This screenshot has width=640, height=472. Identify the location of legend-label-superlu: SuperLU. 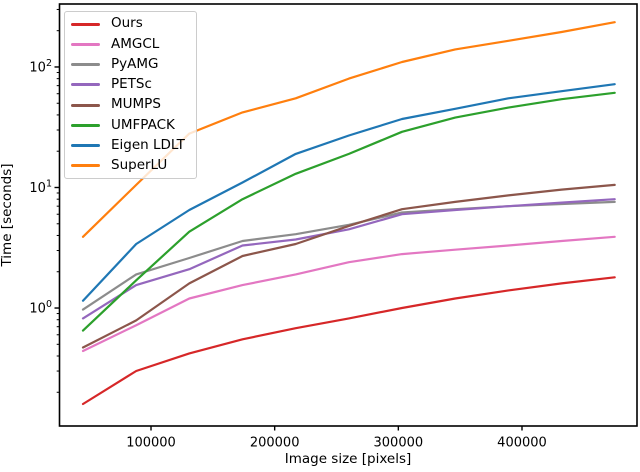
(139, 165).